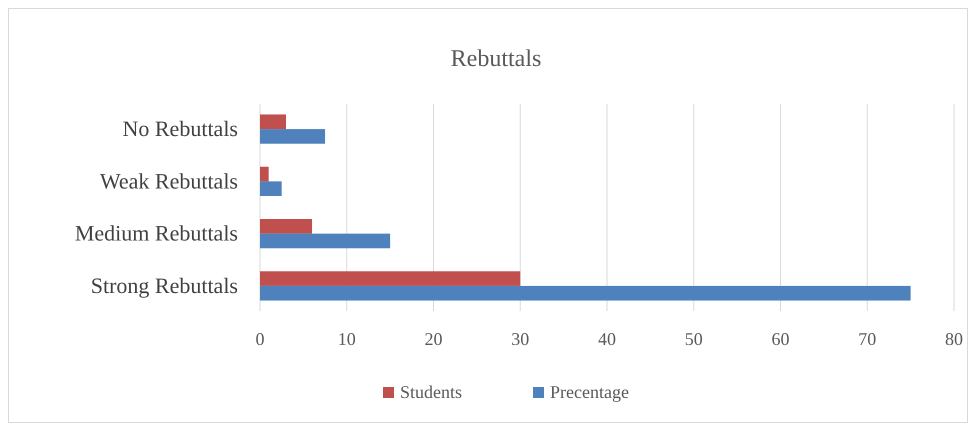 This screenshot has height=423, width=976. Describe the element at coordinates (433, 339) in the screenshot. I see `x-tick-label: 20` at that location.